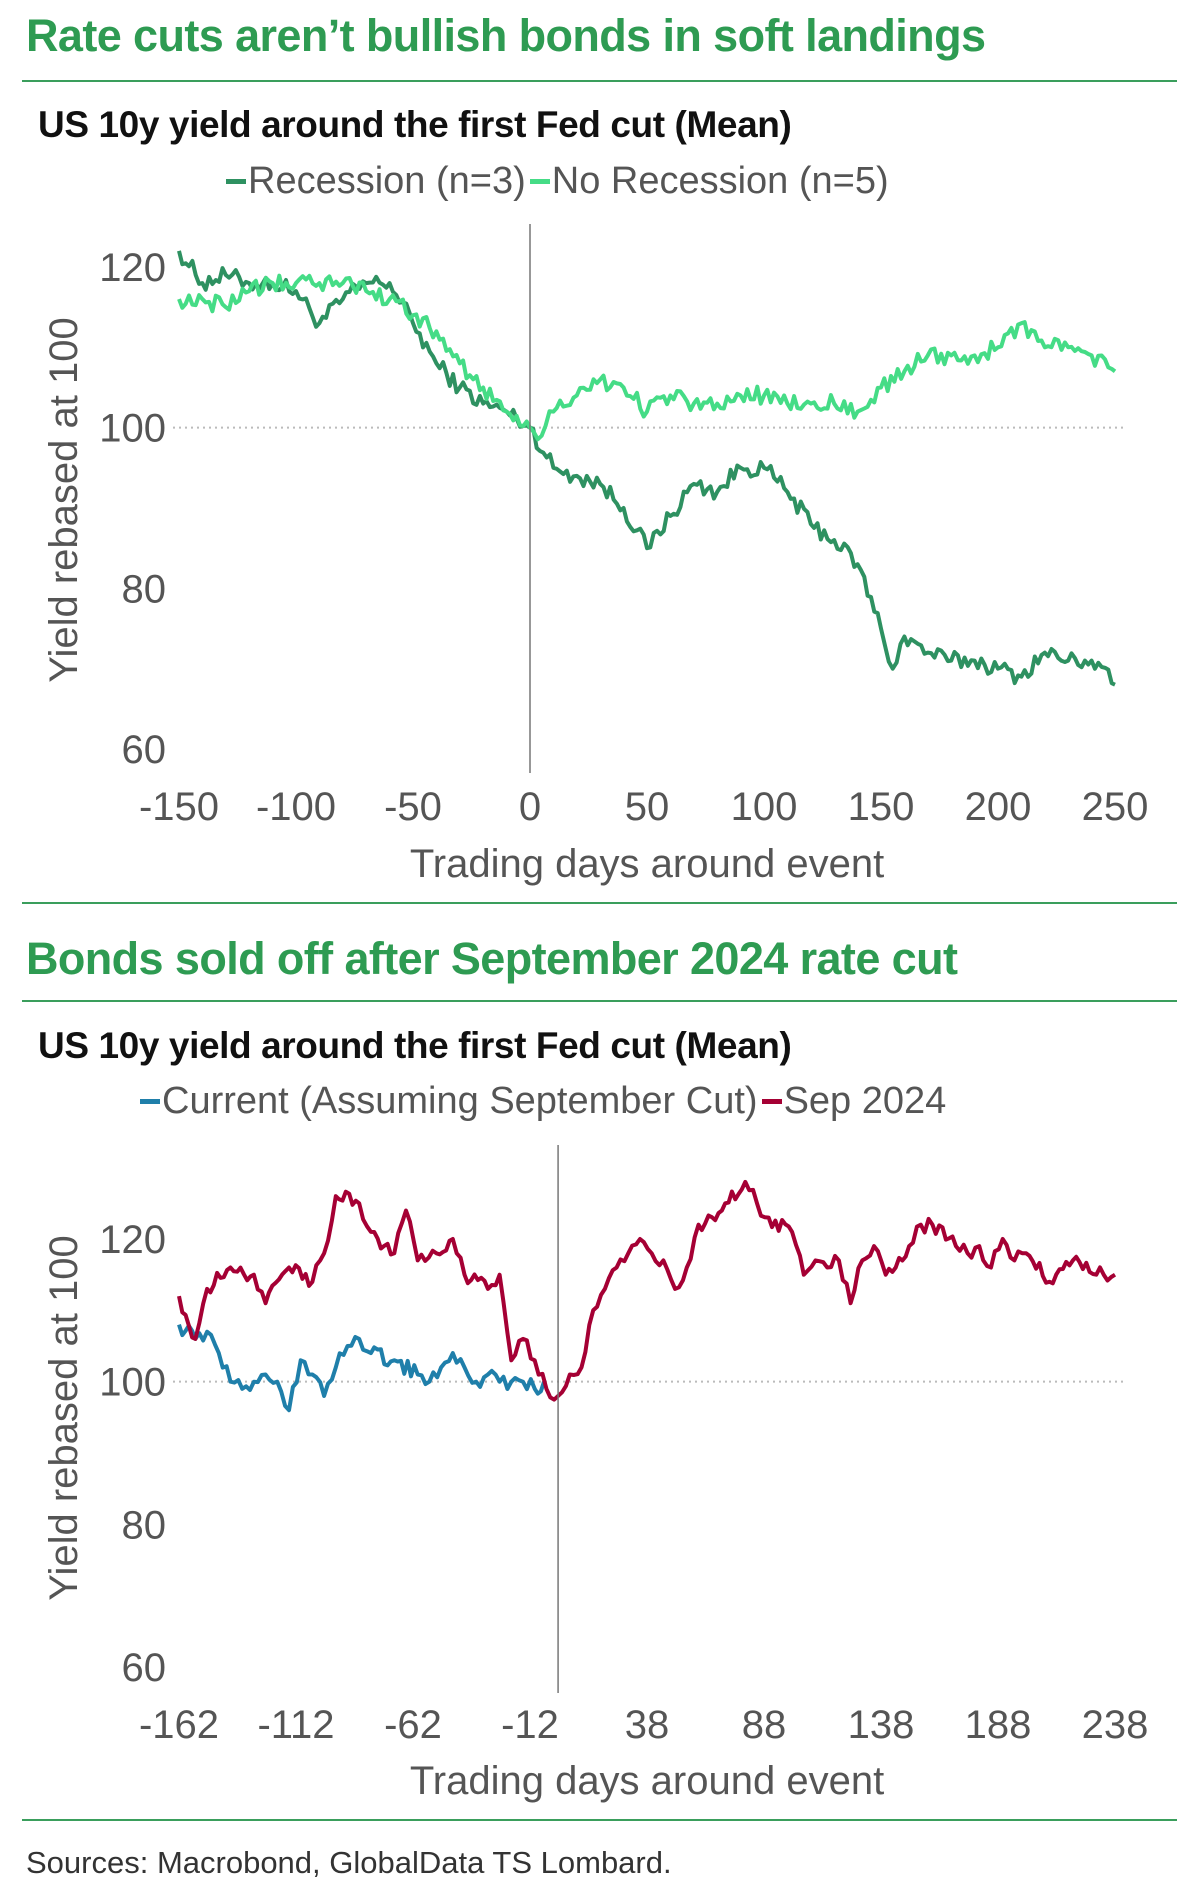 This screenshot has width=1200, height=1898. Describe the element at coordinates (387, 181) in the screenshot. I see `legend-label-recession: Recession (n=3)` at that location.